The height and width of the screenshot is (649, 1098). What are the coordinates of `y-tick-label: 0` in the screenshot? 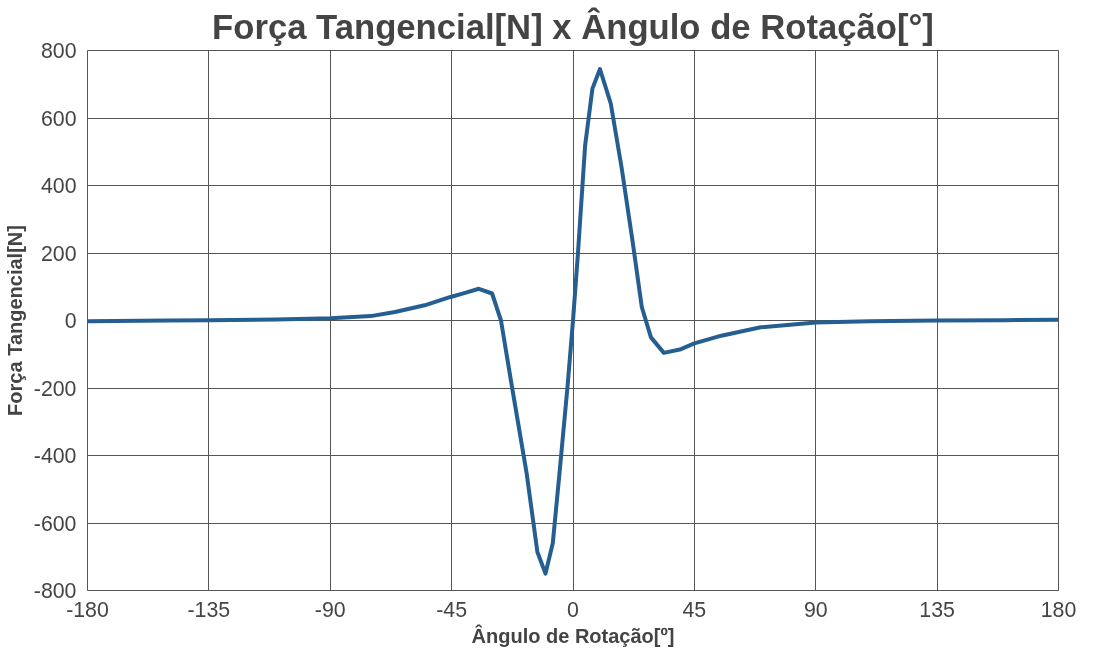 It's located at (70, 321).